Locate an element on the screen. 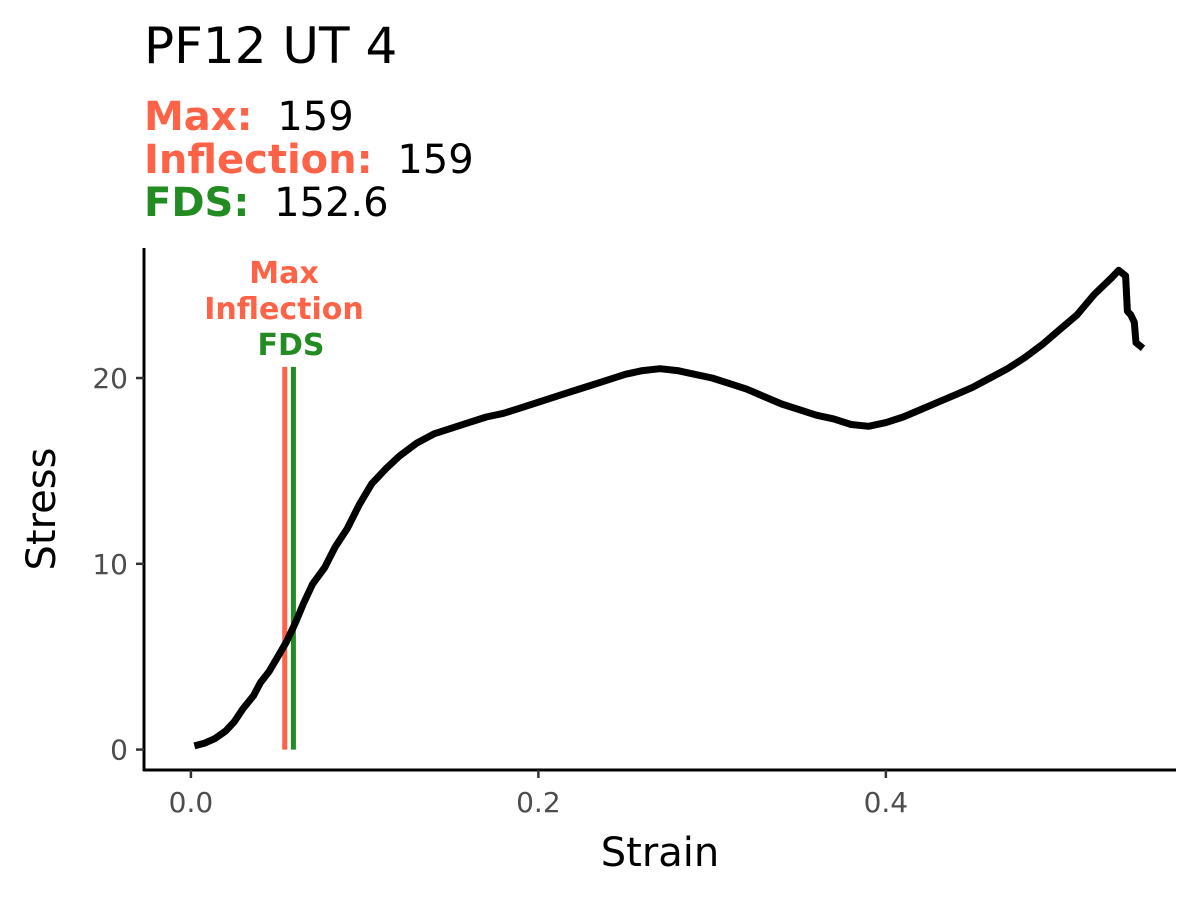 The image size is (1200, 900). subtitle-fds-value: 152.6 is located at coordinates (331, 203).